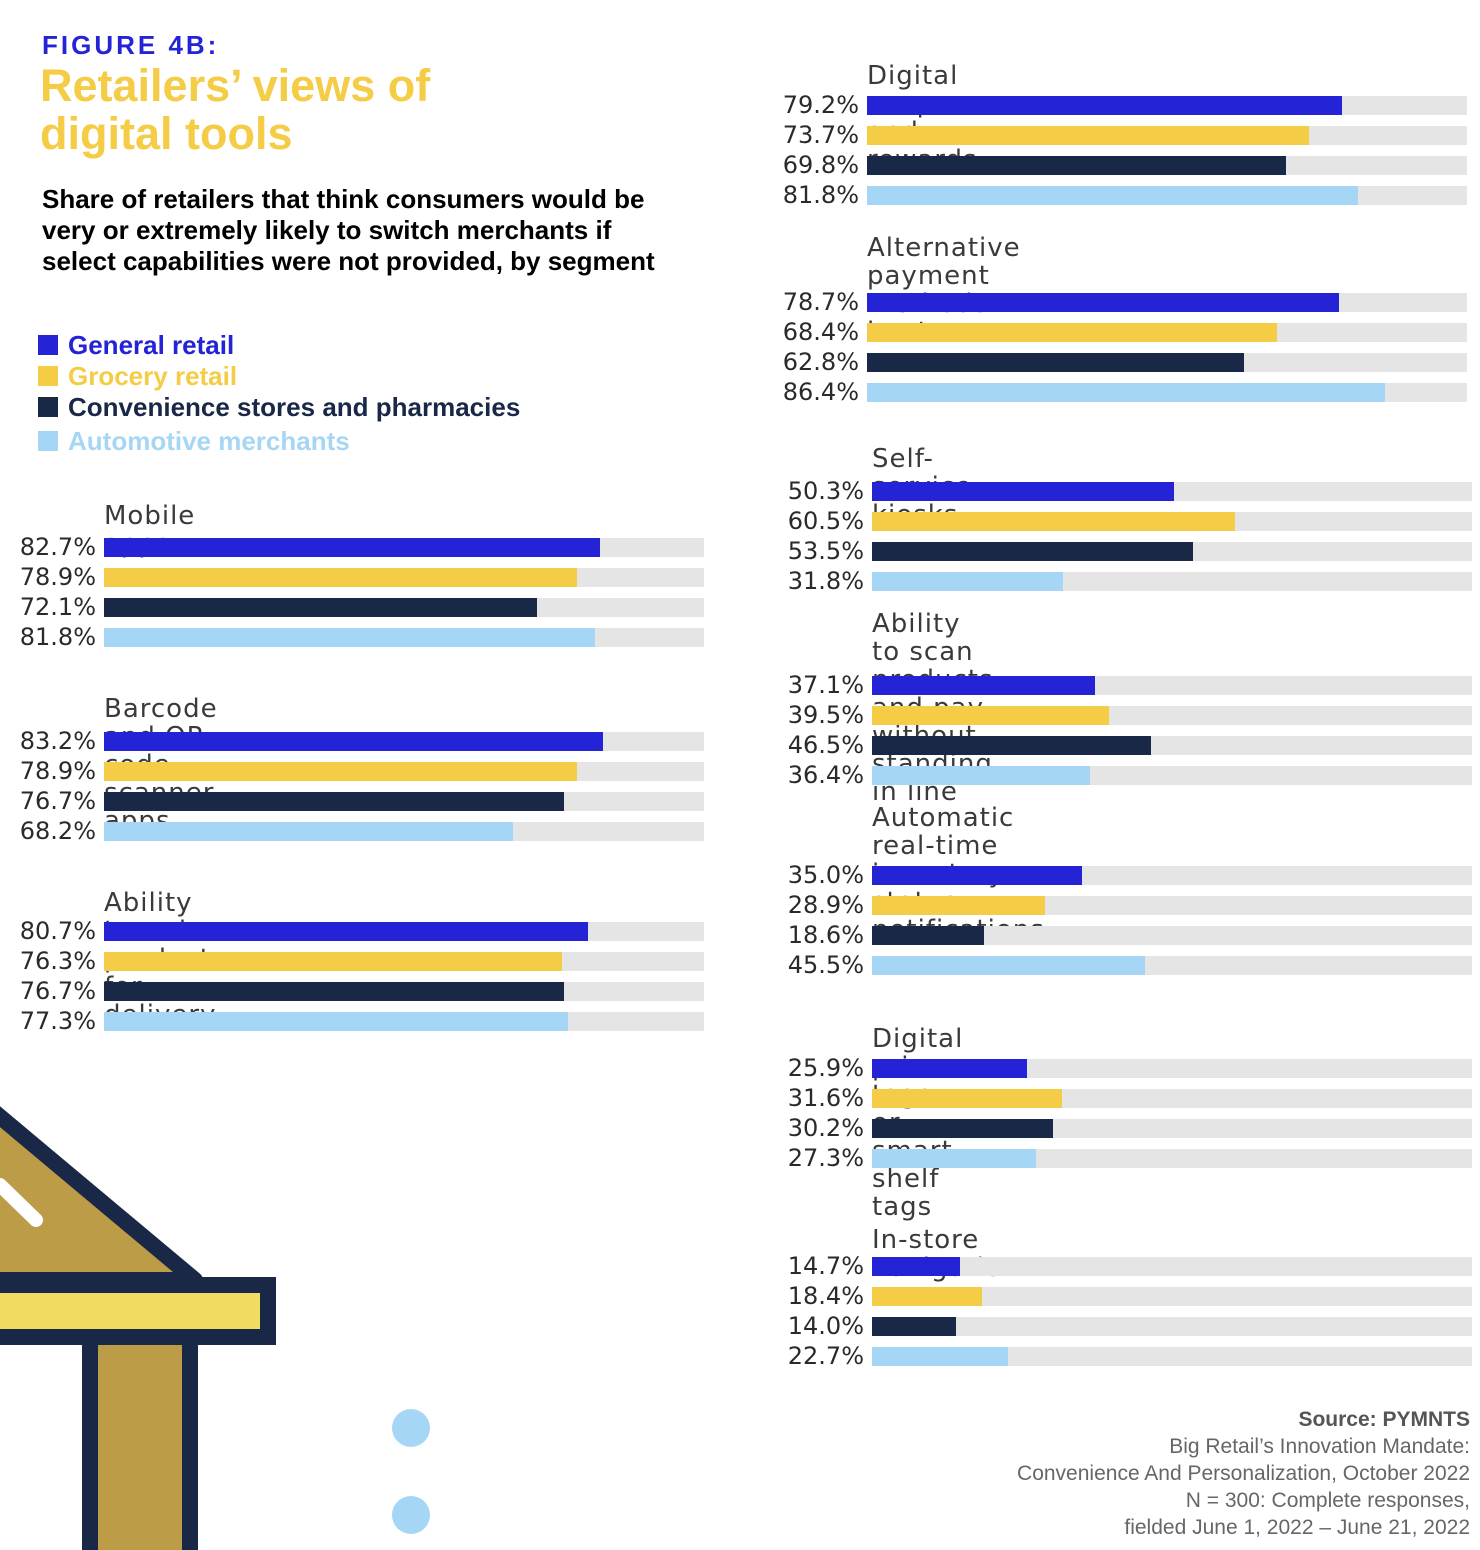 The image size is (1480, 1550). Describe the element at coordinates (140, 1439) in the screenshot. I see `house-wall` at that location.